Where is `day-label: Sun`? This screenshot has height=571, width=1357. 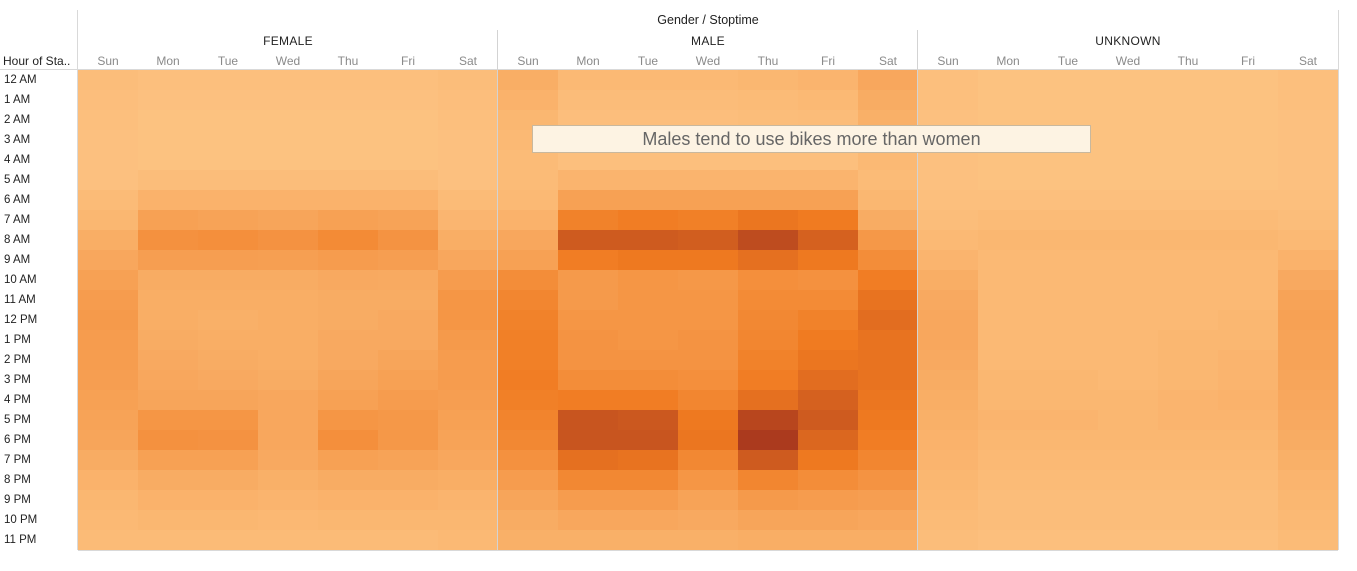
day-label: Sun is located at coordinates (528, 61).